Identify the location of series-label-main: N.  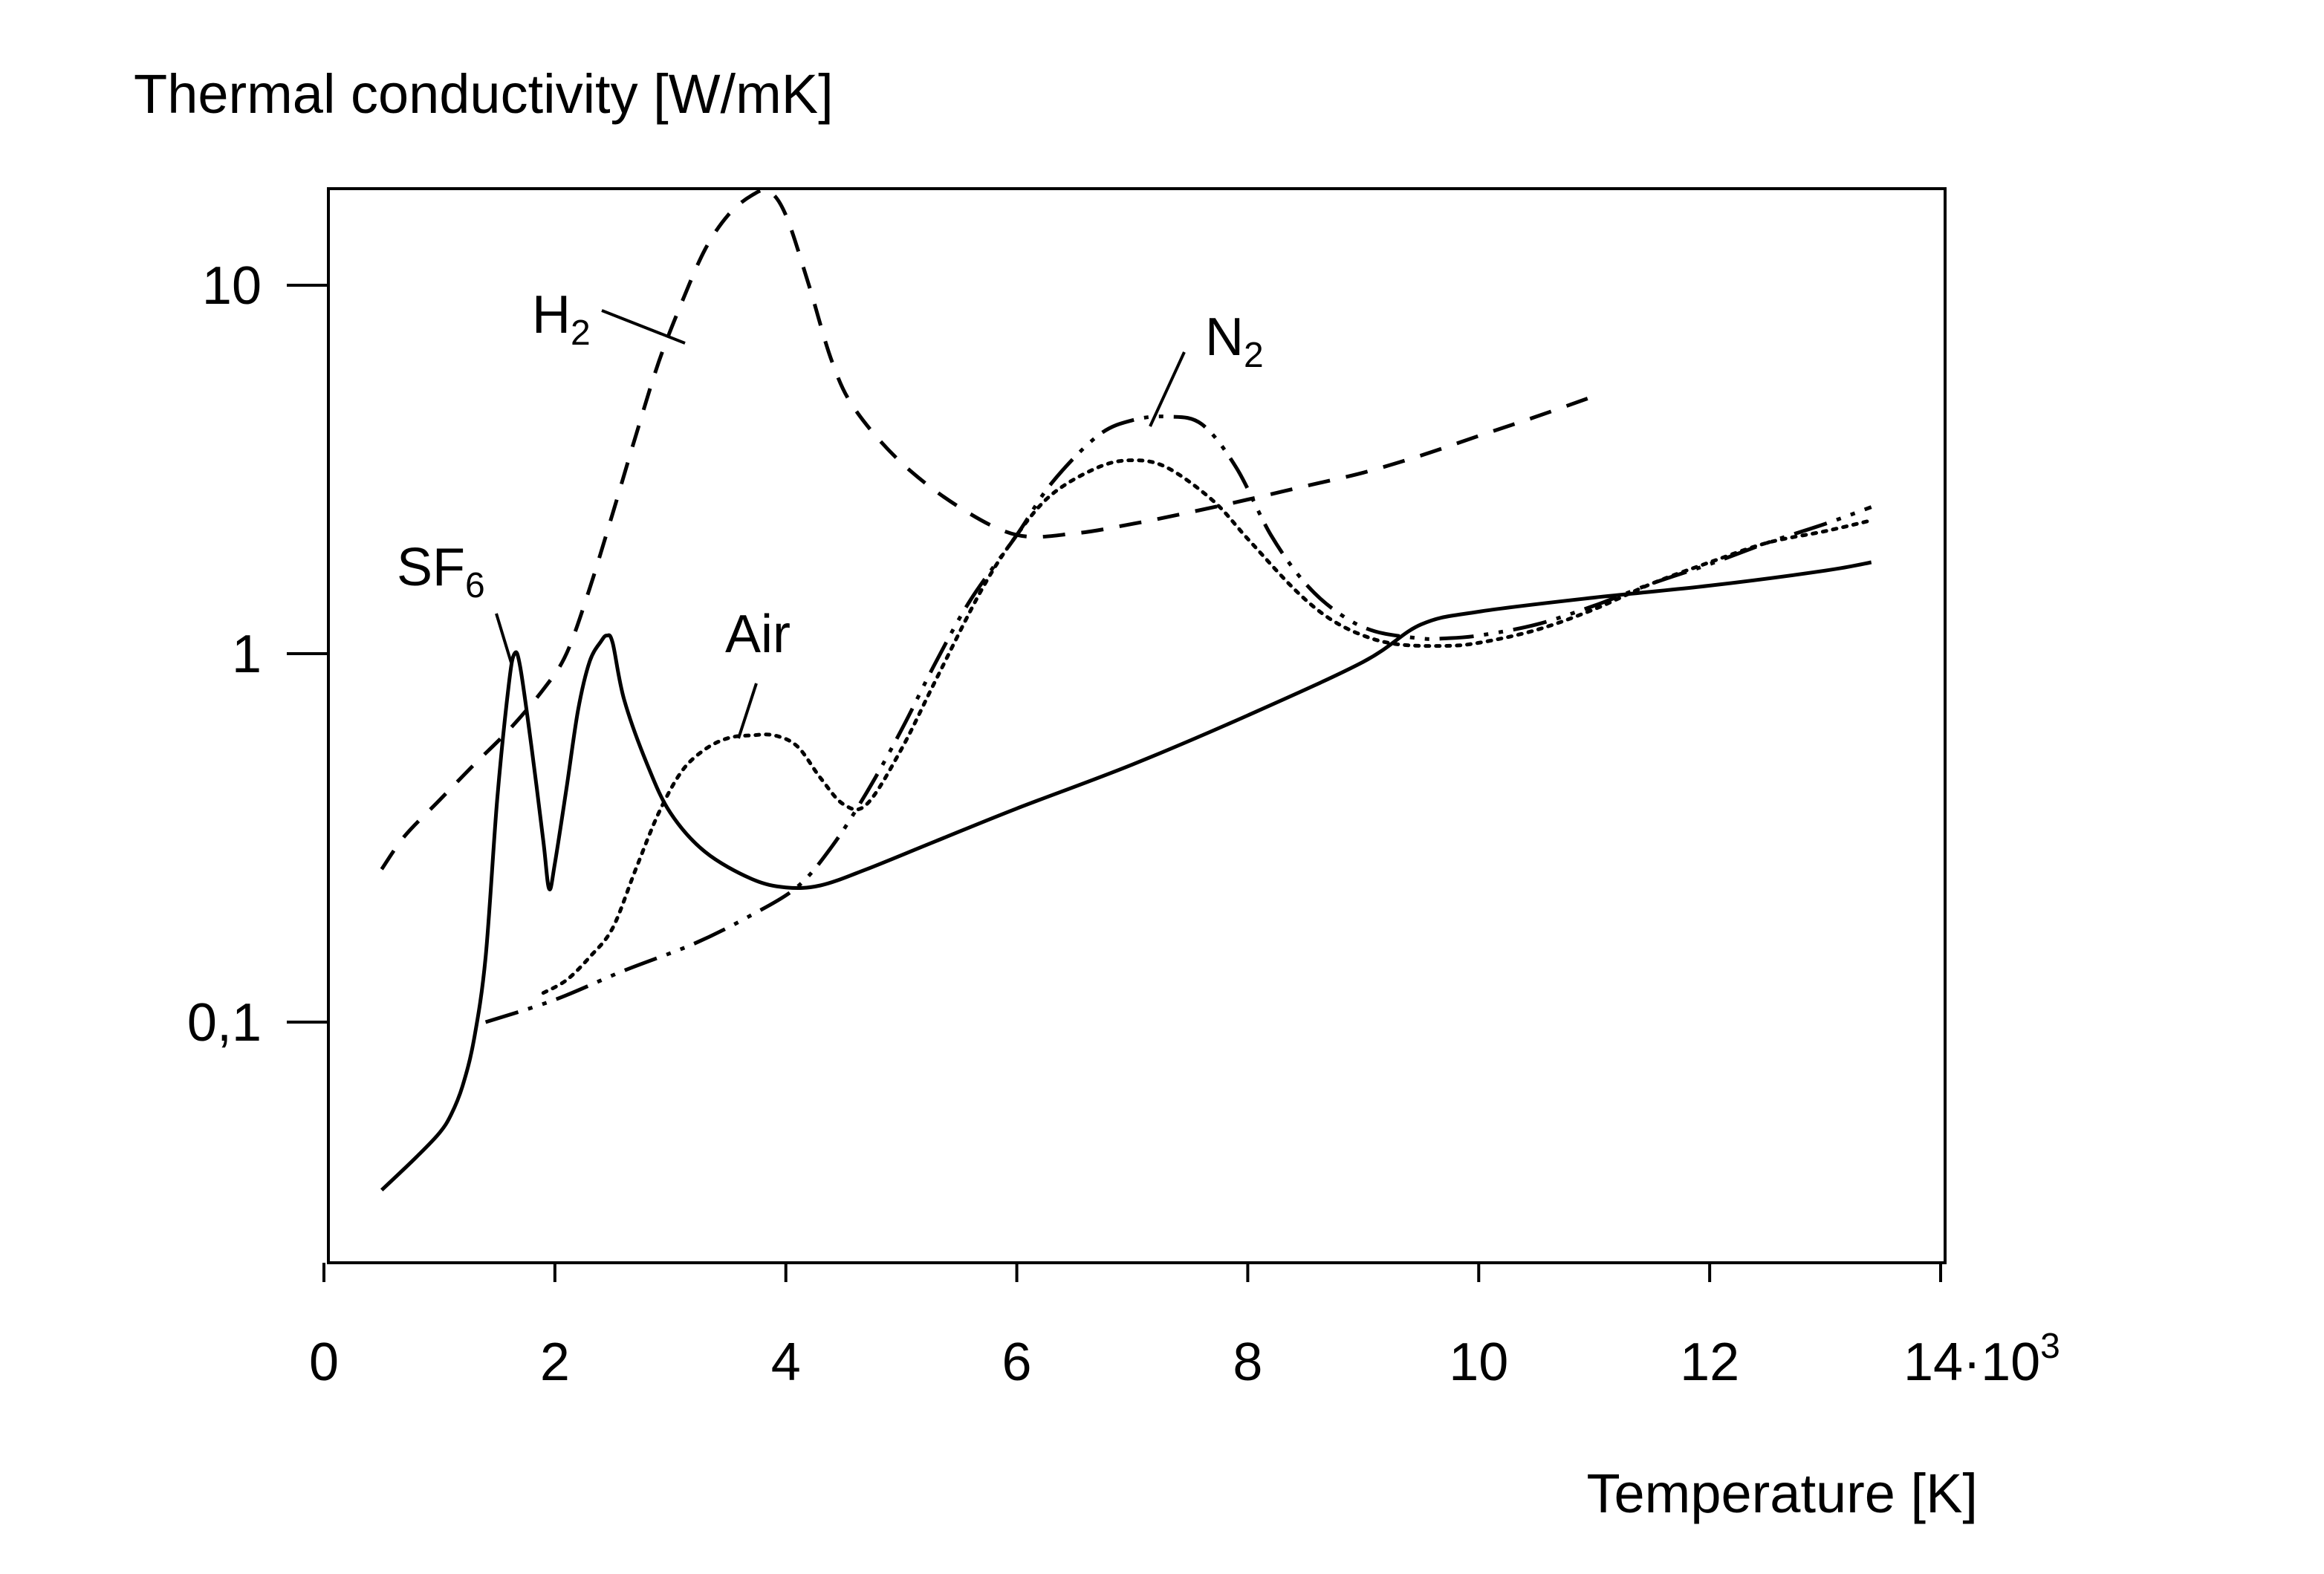
(1224, 337).